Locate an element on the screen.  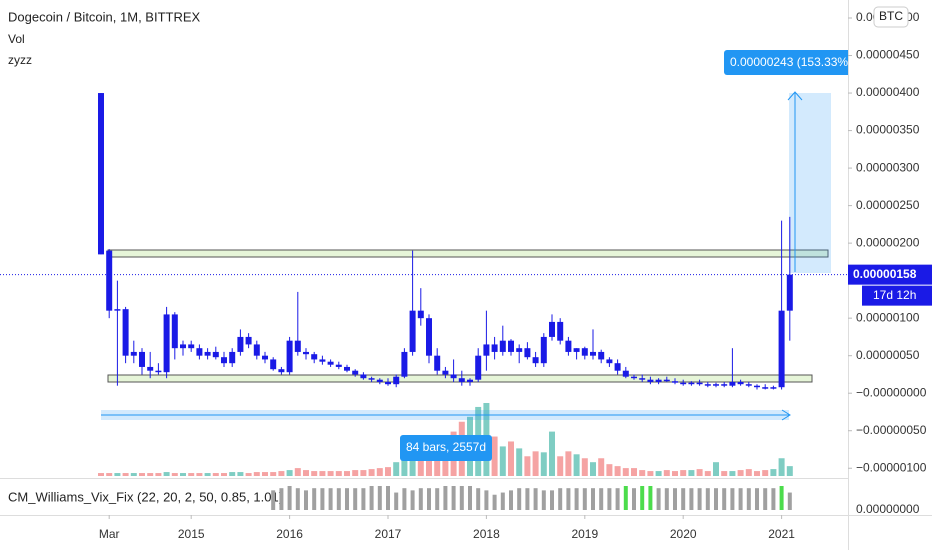
currency-label: BTC is located at coordinates (891, 16).